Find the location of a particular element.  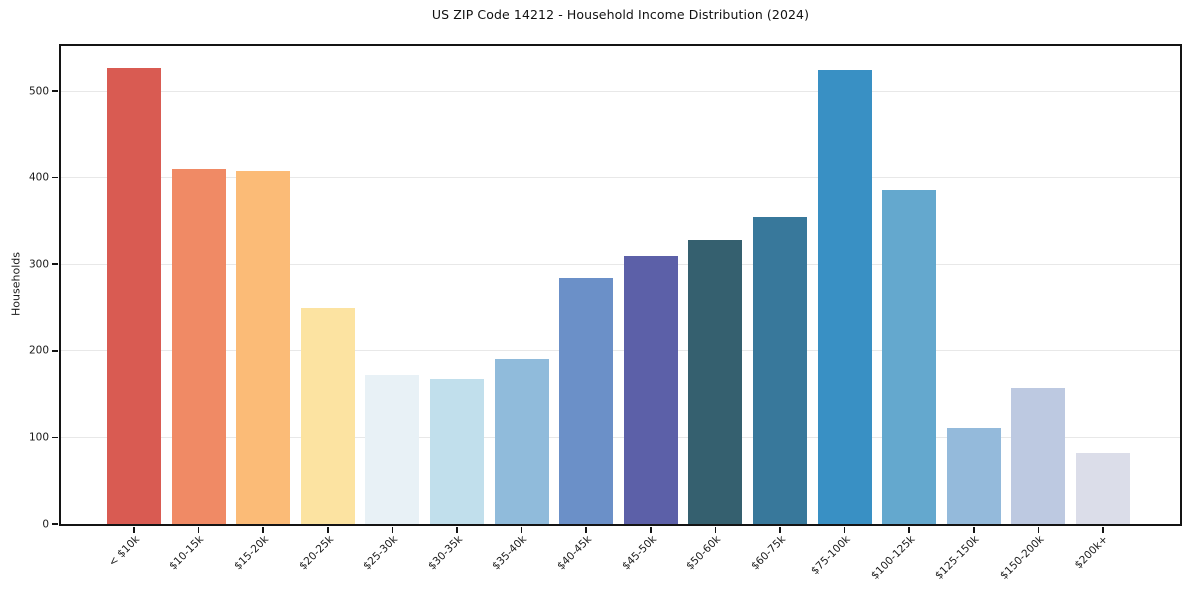

x-tick-label: $45-50k is located at coordinates (639, 553).